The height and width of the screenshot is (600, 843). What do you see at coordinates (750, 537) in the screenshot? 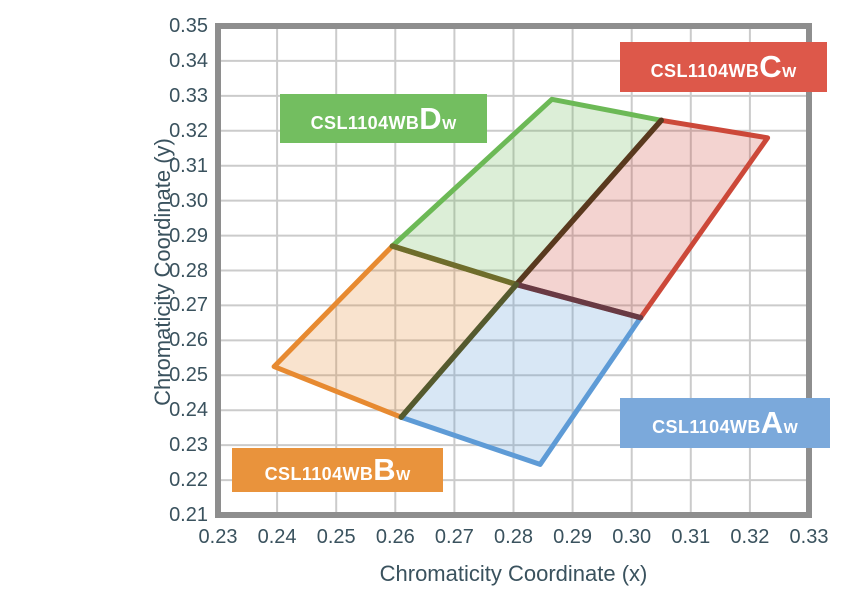
I see `x-tick-label: 0.32` at bounding box center [750, 537].